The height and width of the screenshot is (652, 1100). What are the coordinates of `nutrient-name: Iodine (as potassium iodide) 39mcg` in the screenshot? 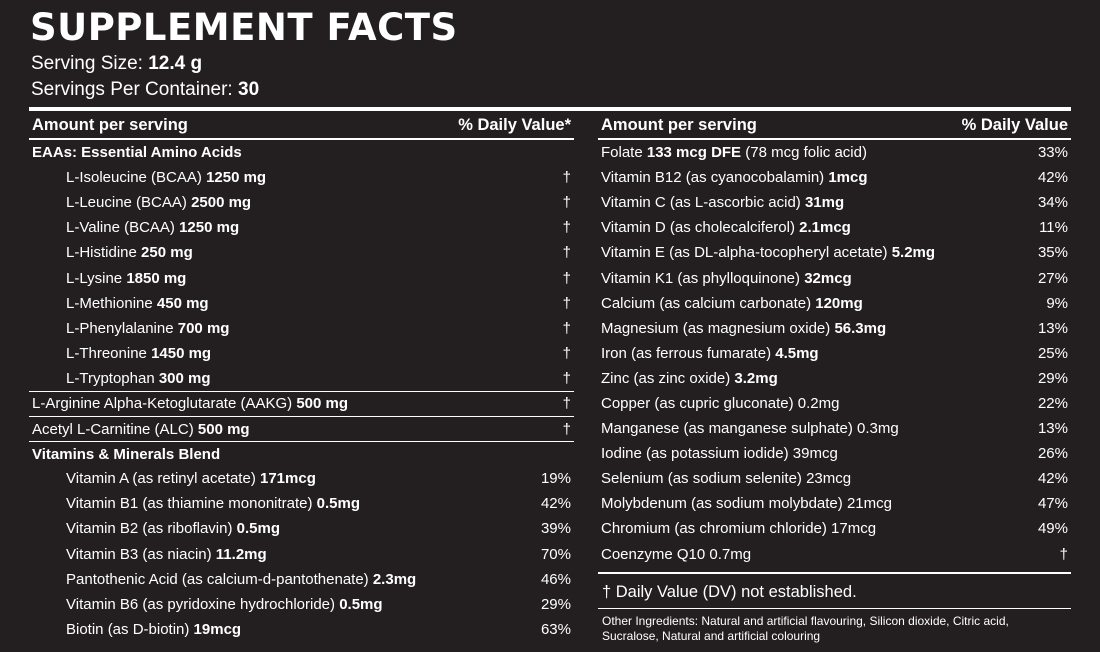 It's located at (719, 453).